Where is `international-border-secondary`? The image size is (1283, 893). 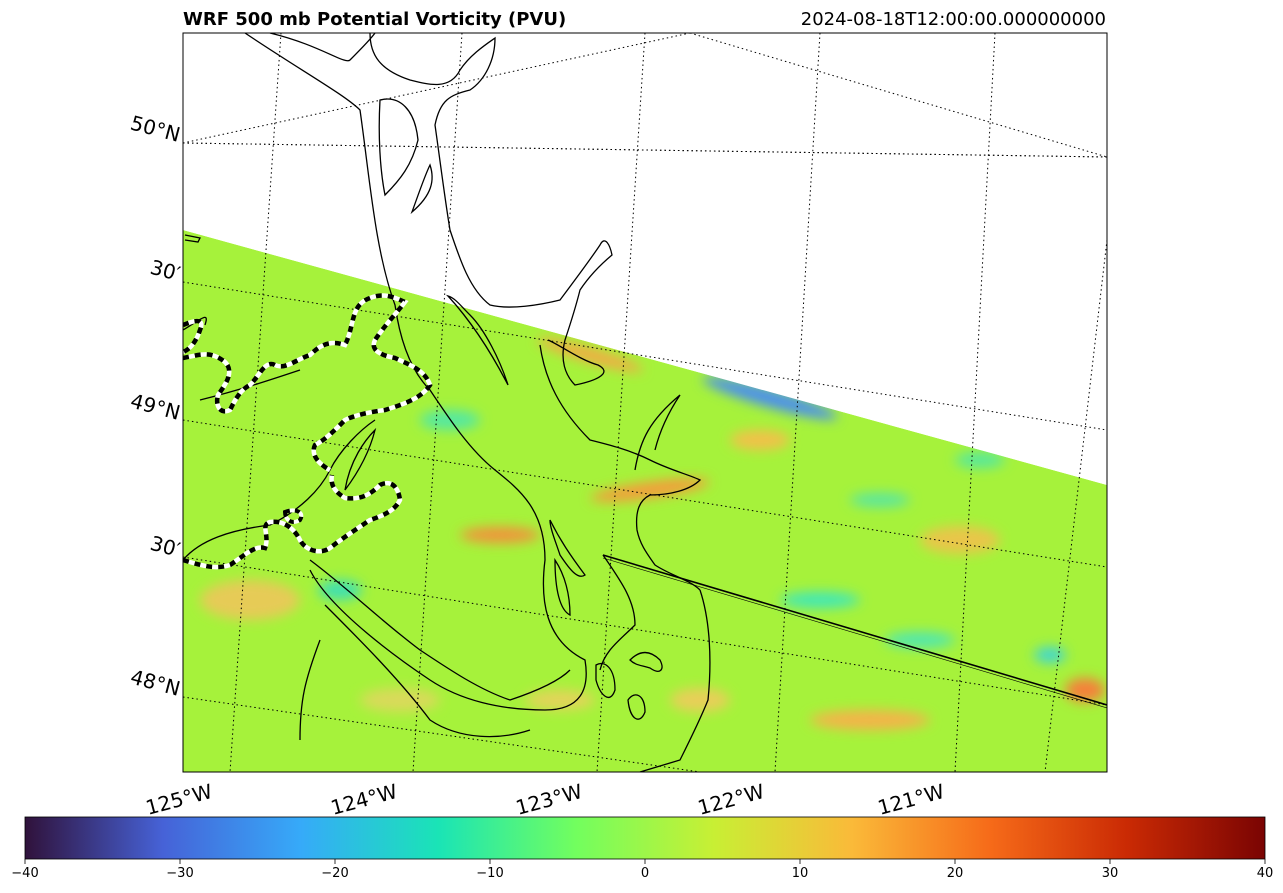
international-border-secondary is located at coordinates (854, 633).